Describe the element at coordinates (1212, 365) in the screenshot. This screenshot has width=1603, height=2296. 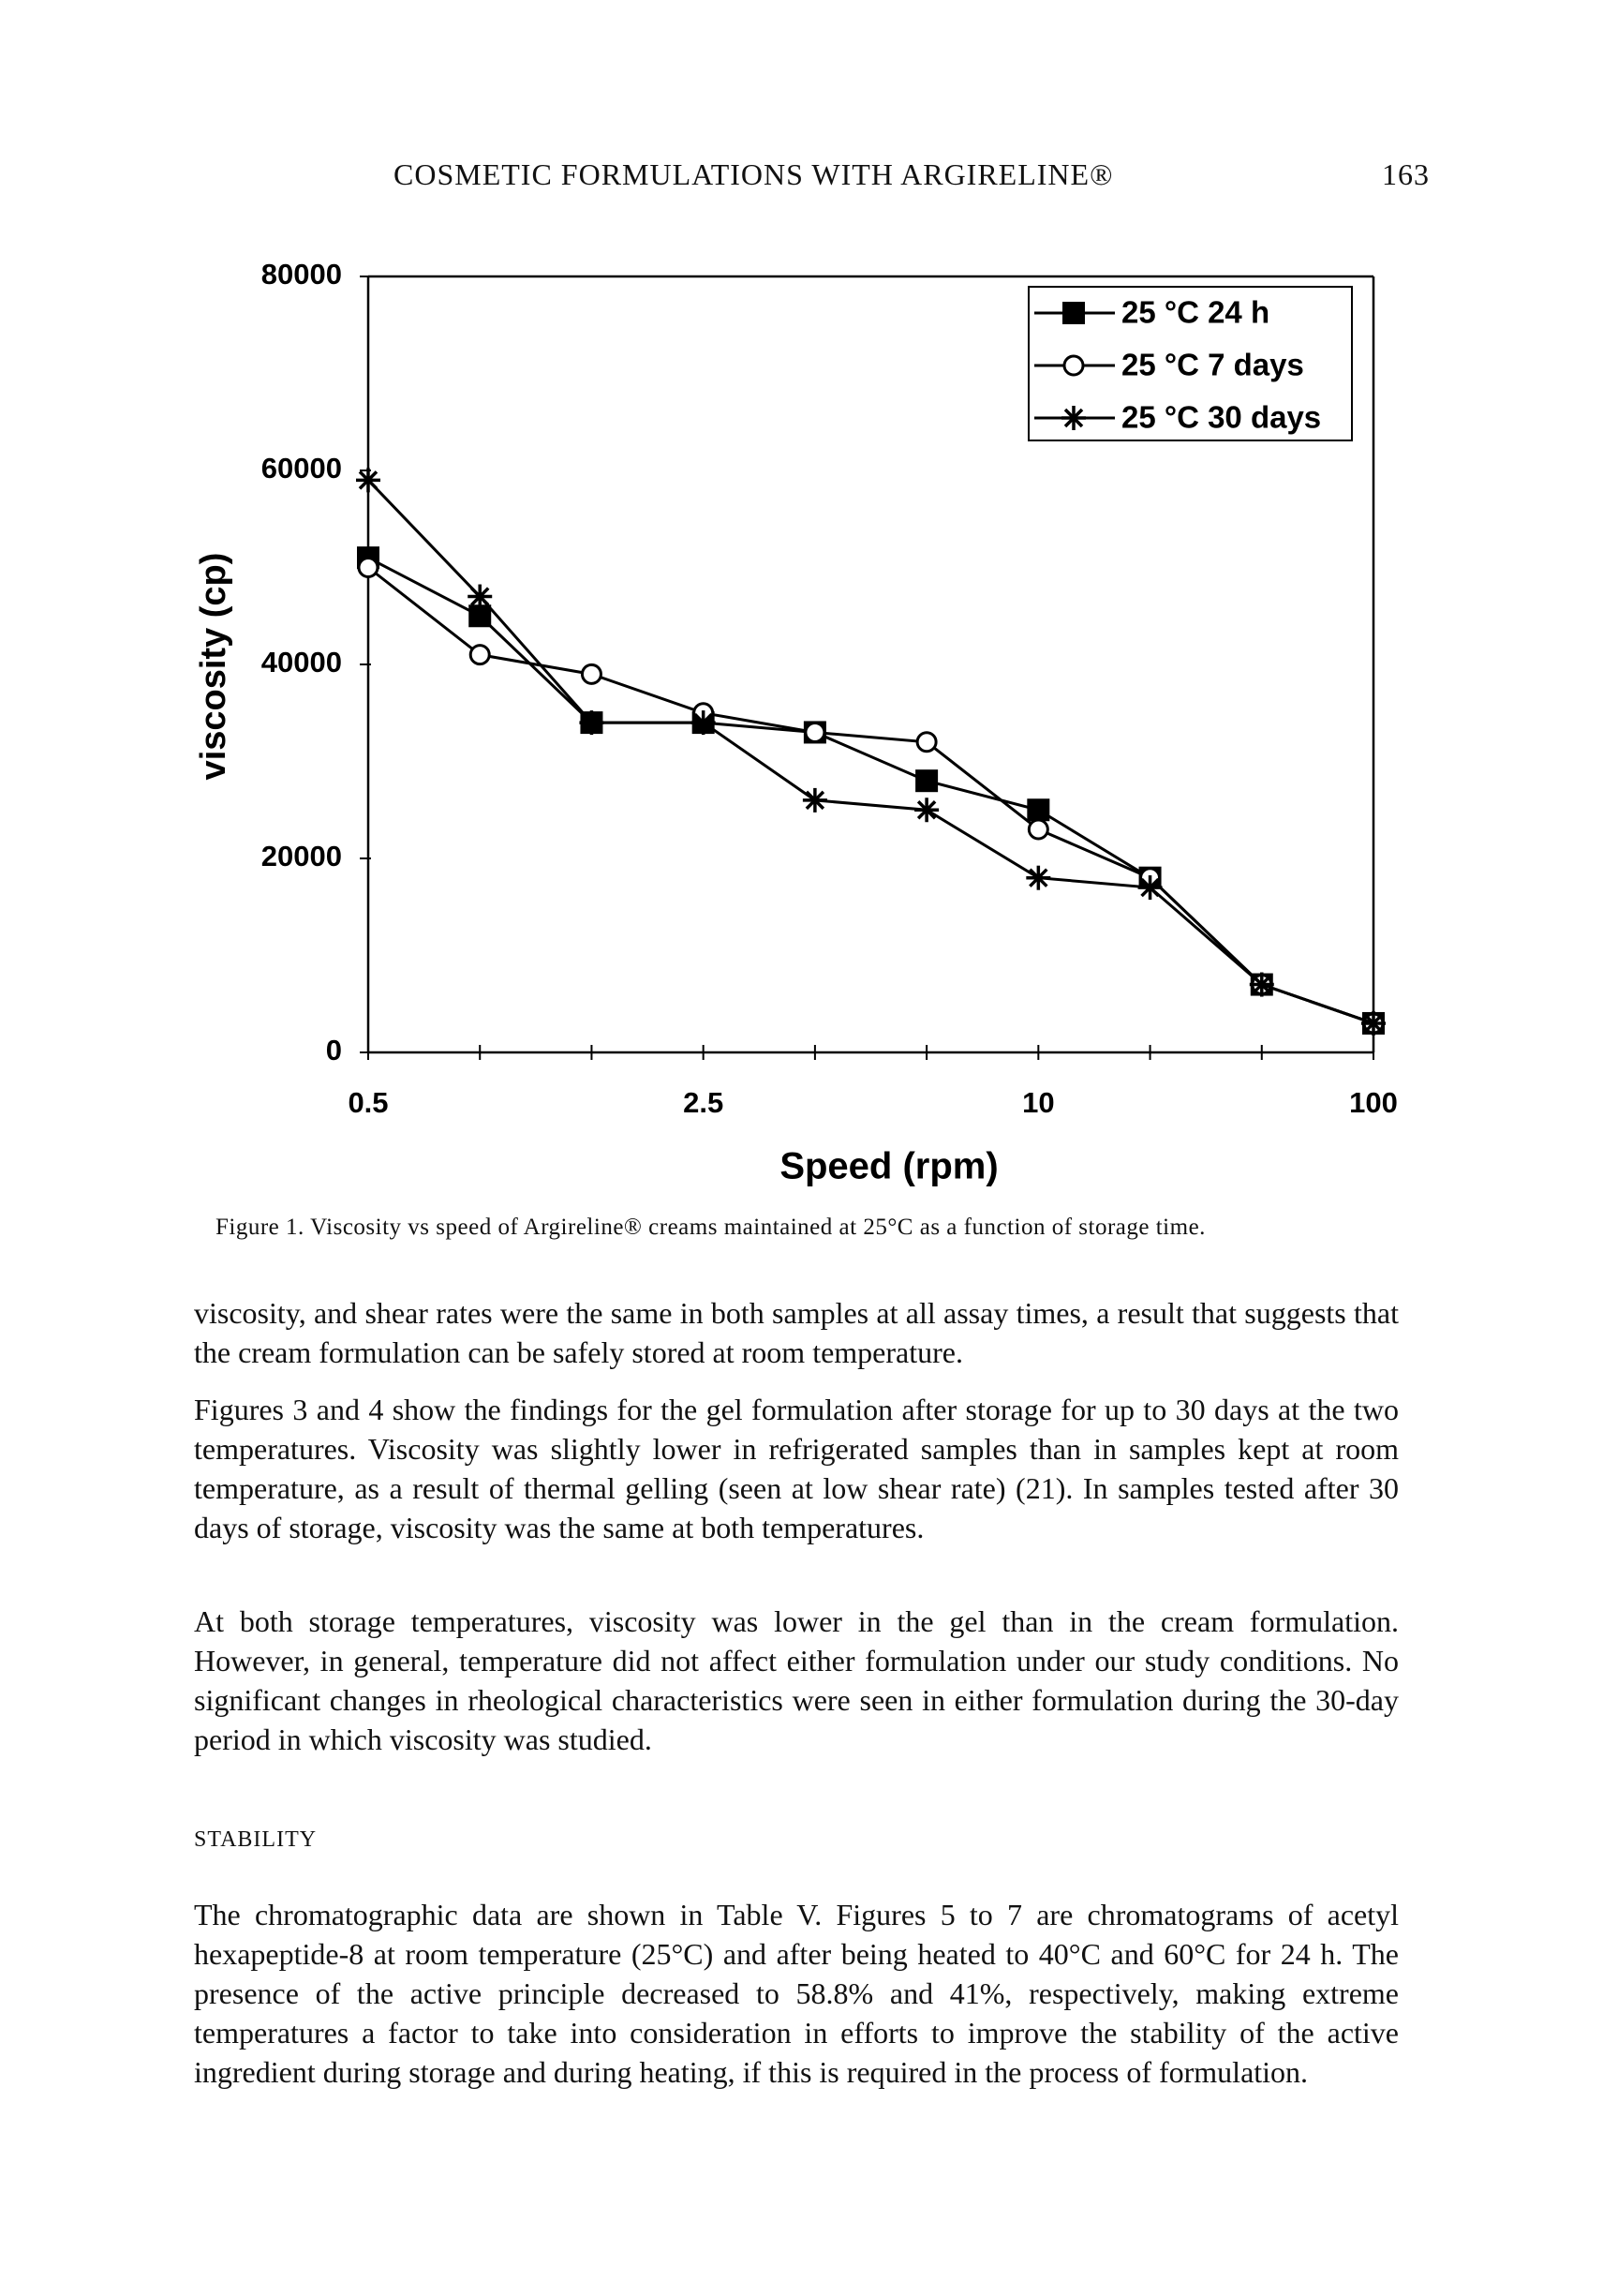
I see `legend-label: 25 °C 7 days` at that location.